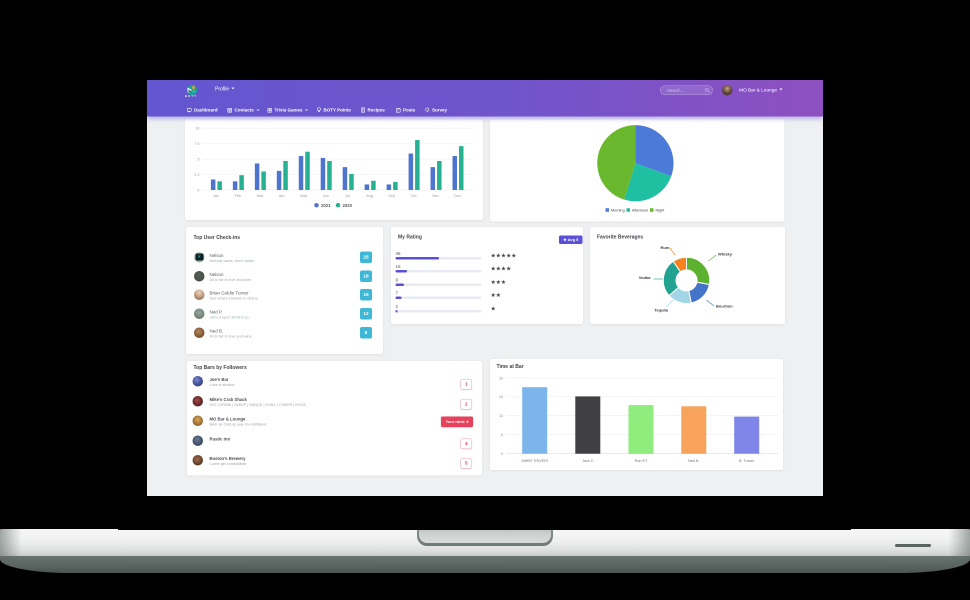  Describe the element at coordinates (369, 196) in the screenshot. I see `svg-text: Aug` at that location.